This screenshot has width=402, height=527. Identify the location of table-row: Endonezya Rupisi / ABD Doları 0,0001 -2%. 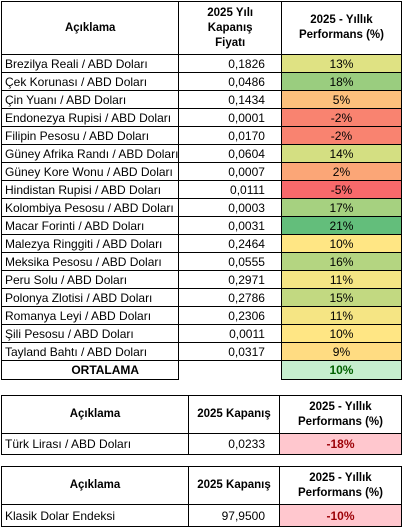
(201, 117).